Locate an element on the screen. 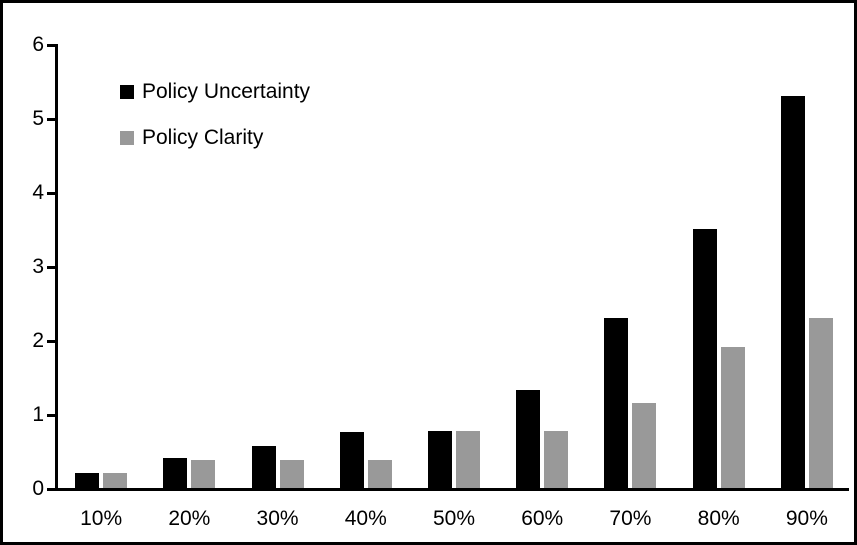  legend-label-policy-clarity: Policy Clarity is located at coordinates (203, 137).